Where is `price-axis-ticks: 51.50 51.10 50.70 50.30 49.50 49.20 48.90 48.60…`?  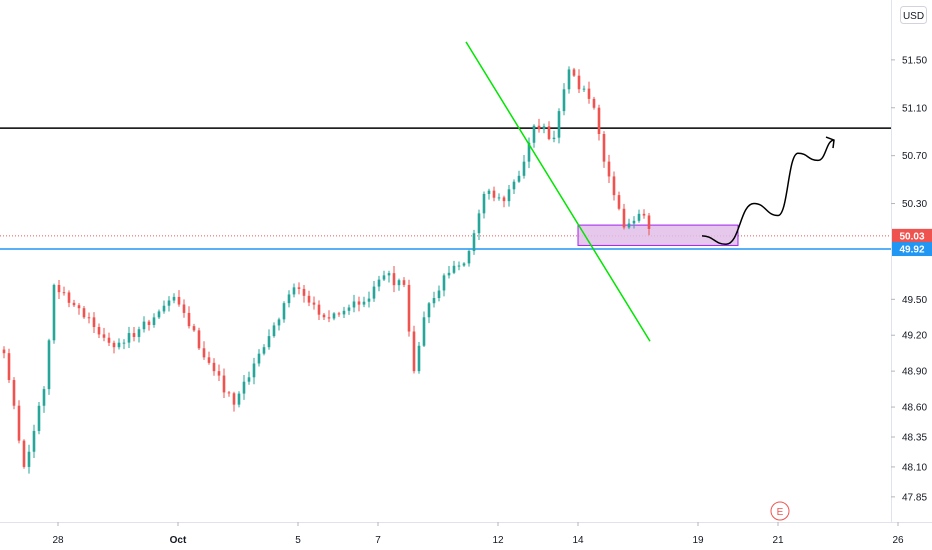 price-axis-ticks: 51.50 51.10 50.70 50.30 49.50 49.20 48.90 48.60… is located at coordinates (909, 279).